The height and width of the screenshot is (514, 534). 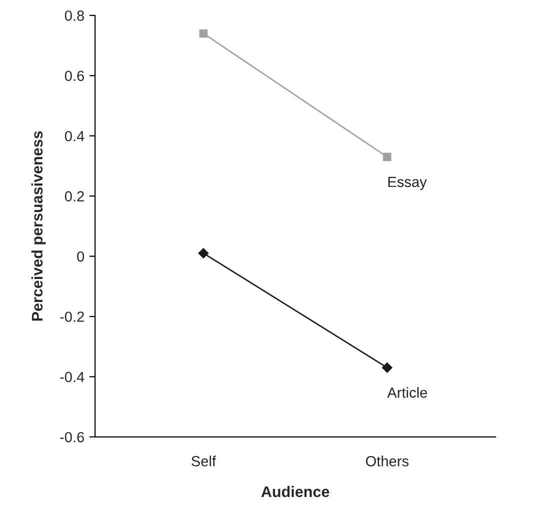 I want to click on y-tick-label: 0.8, so click(x=74, y=15).